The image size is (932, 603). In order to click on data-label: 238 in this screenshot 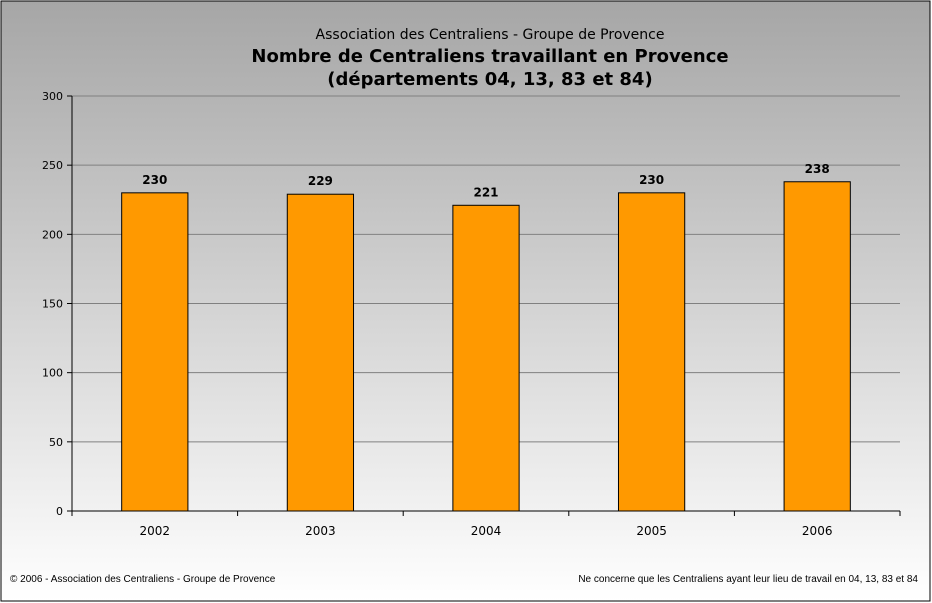, I will do `click(817, 169)`.